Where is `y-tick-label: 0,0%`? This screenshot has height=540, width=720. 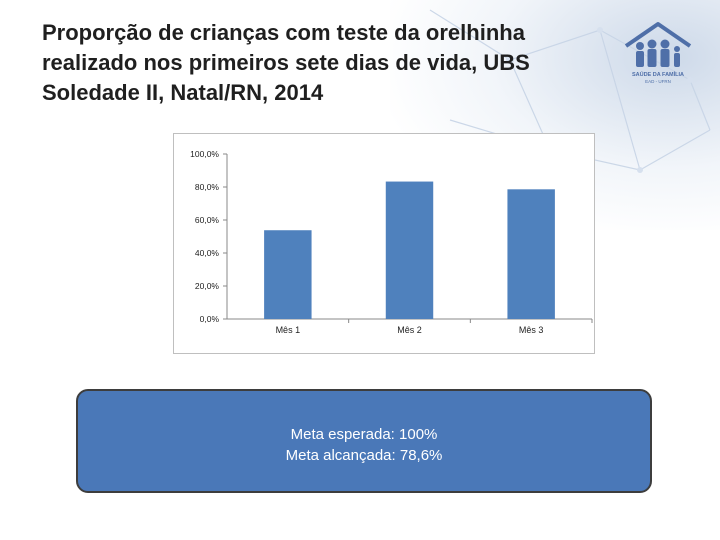
y-tick-label: 0,0% is located at coordinates (210, 319).